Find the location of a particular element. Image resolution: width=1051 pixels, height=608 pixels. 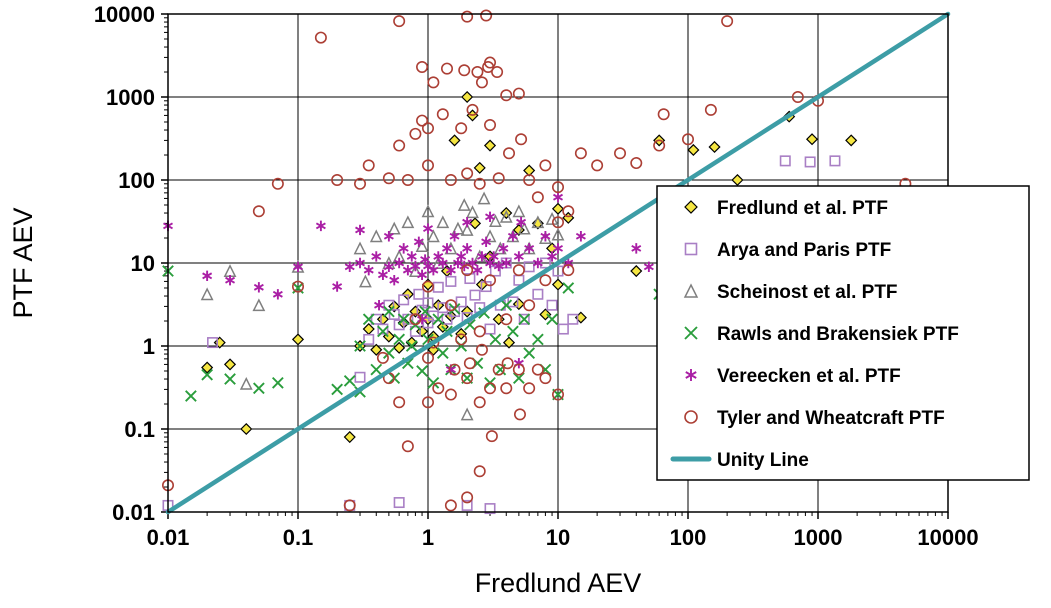

x-tick-label: 0.1 is located at coordinates (298, 537).